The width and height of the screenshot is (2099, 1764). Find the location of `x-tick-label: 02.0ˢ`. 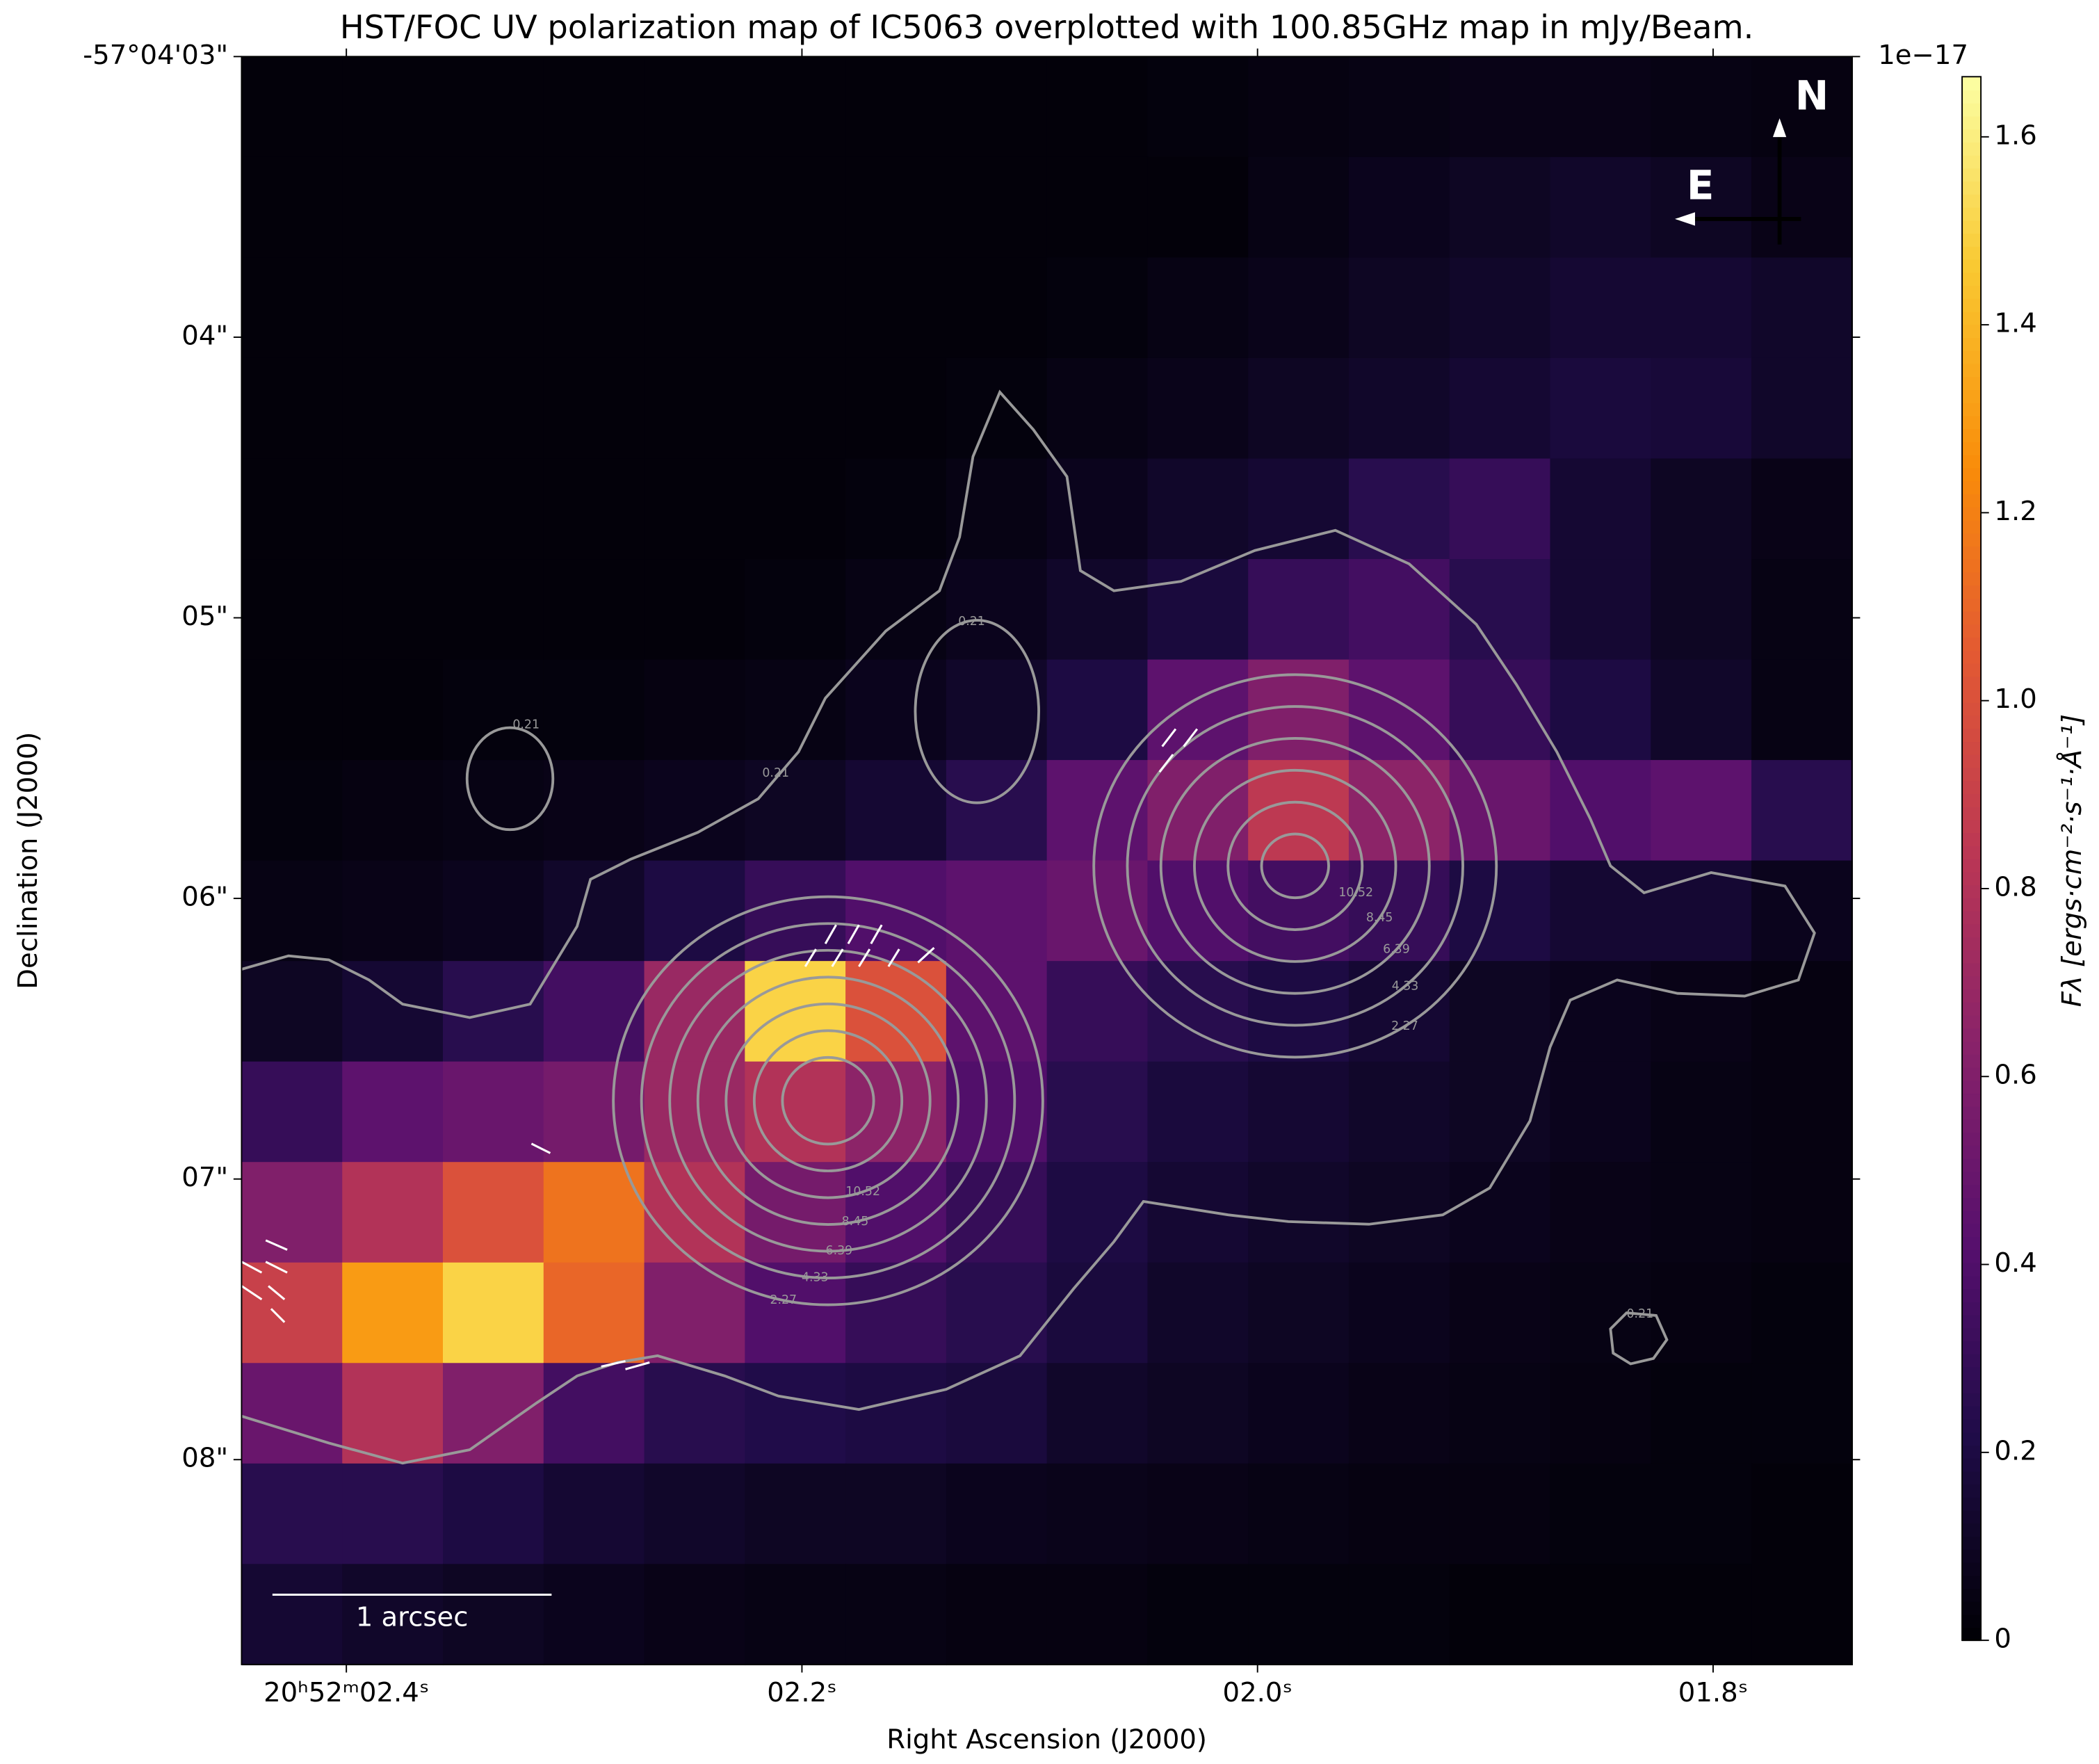

x-tick-label: 02.0ˢ is located at coordinates (1258, 1693).